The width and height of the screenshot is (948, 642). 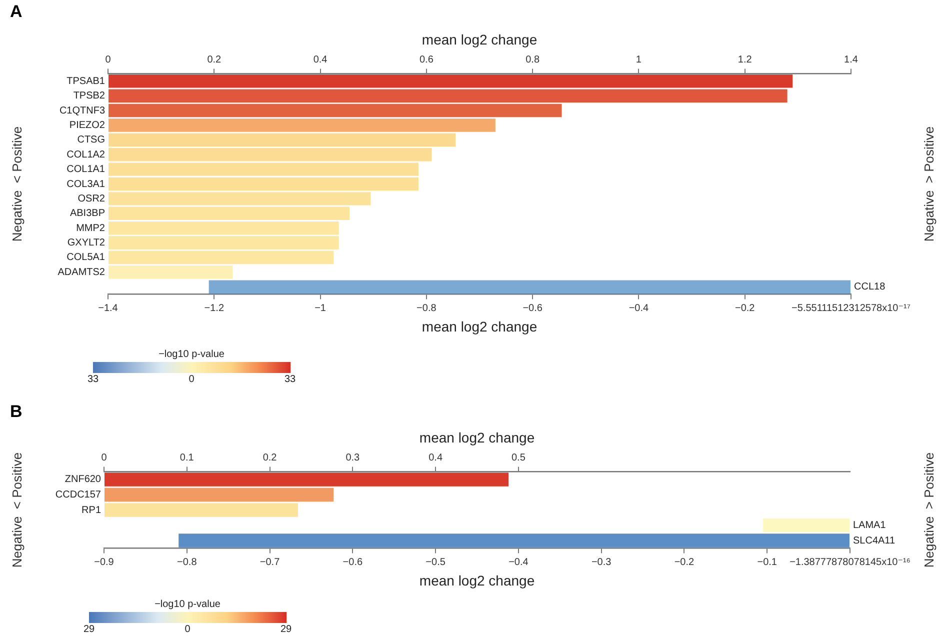 I want to click on chart-title: B, so click(x=16, y=412).